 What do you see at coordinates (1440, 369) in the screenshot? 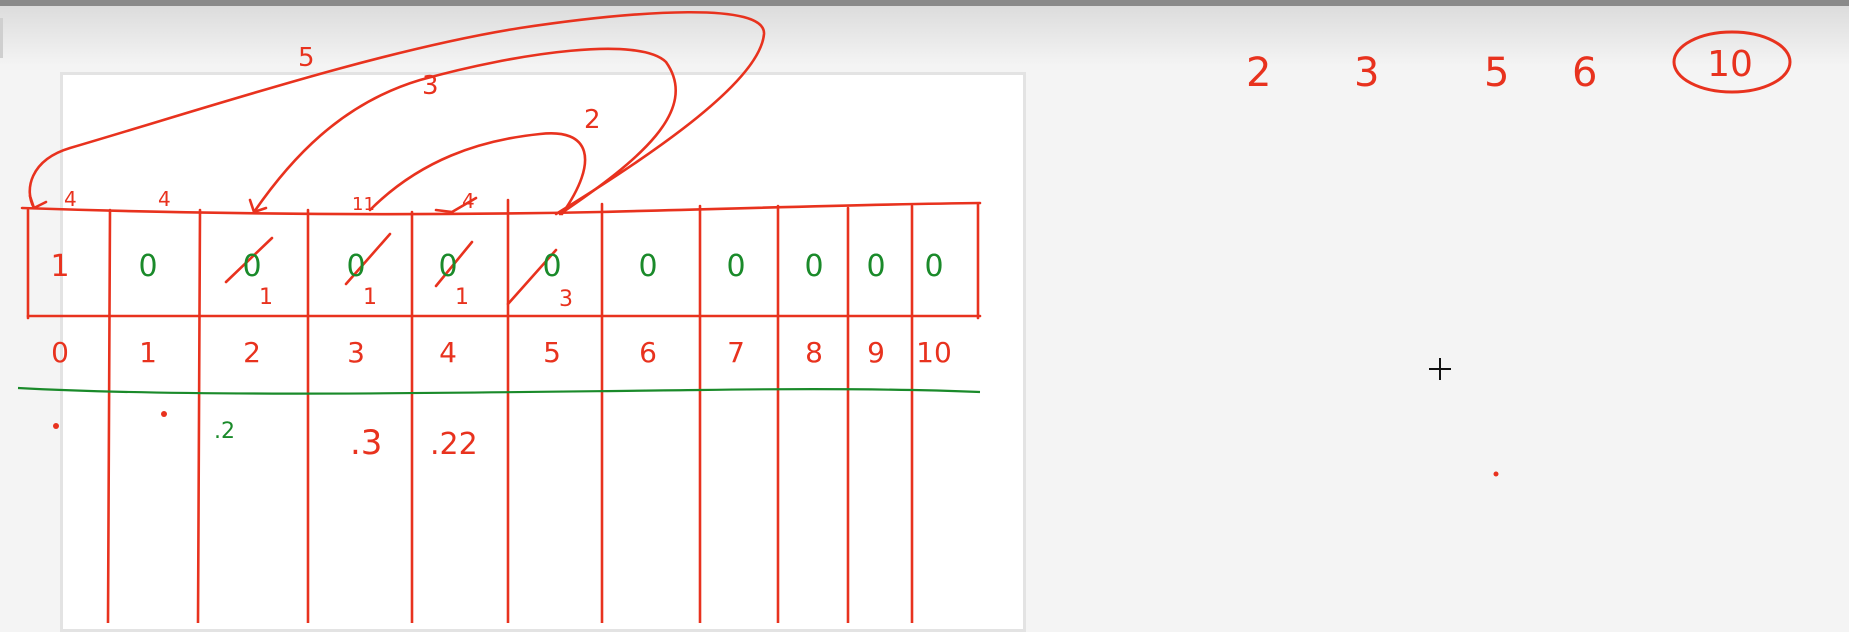
I see `cursor-crosshair` at bounding box center [1440, 369].